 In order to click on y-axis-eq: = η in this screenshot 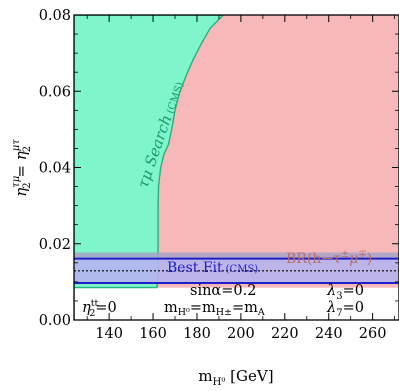, I will do `click(21, 166)`.